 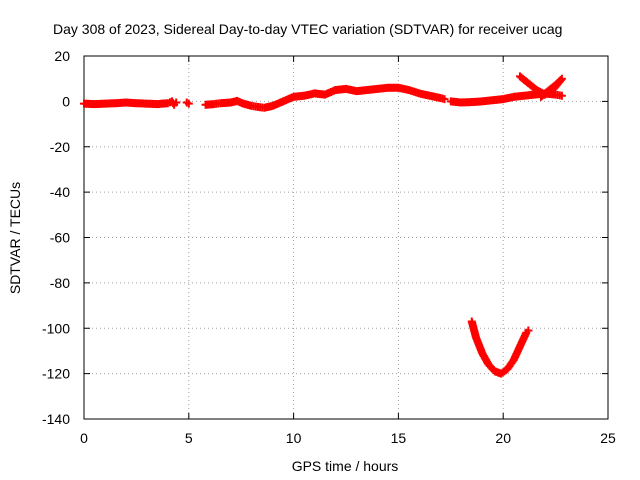 What do you see at coordinates (66, 101) in the screenshot?
I see `y-tick-label: 0` at bounding box center [66, 101].